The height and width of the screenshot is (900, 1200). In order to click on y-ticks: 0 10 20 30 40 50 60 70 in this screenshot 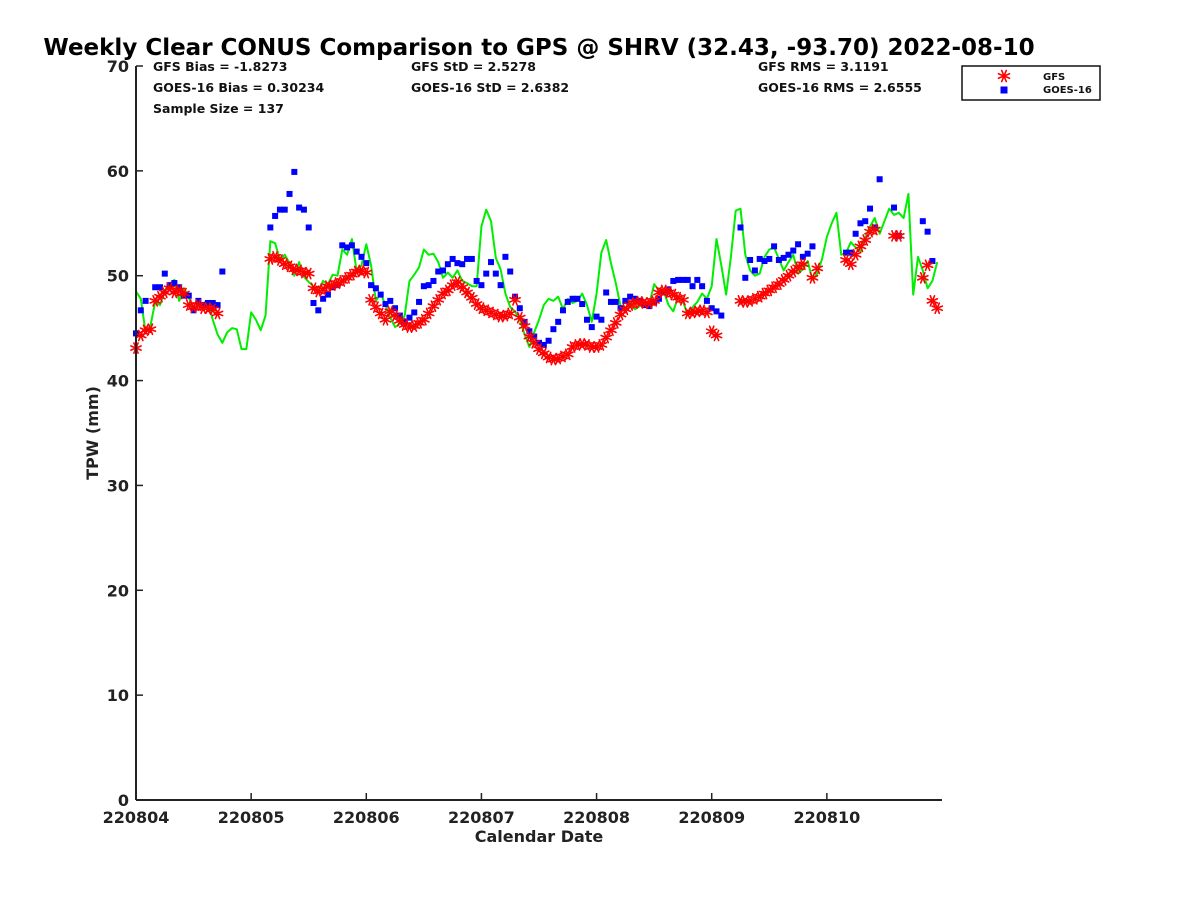, I will do `click(125, 433)`.